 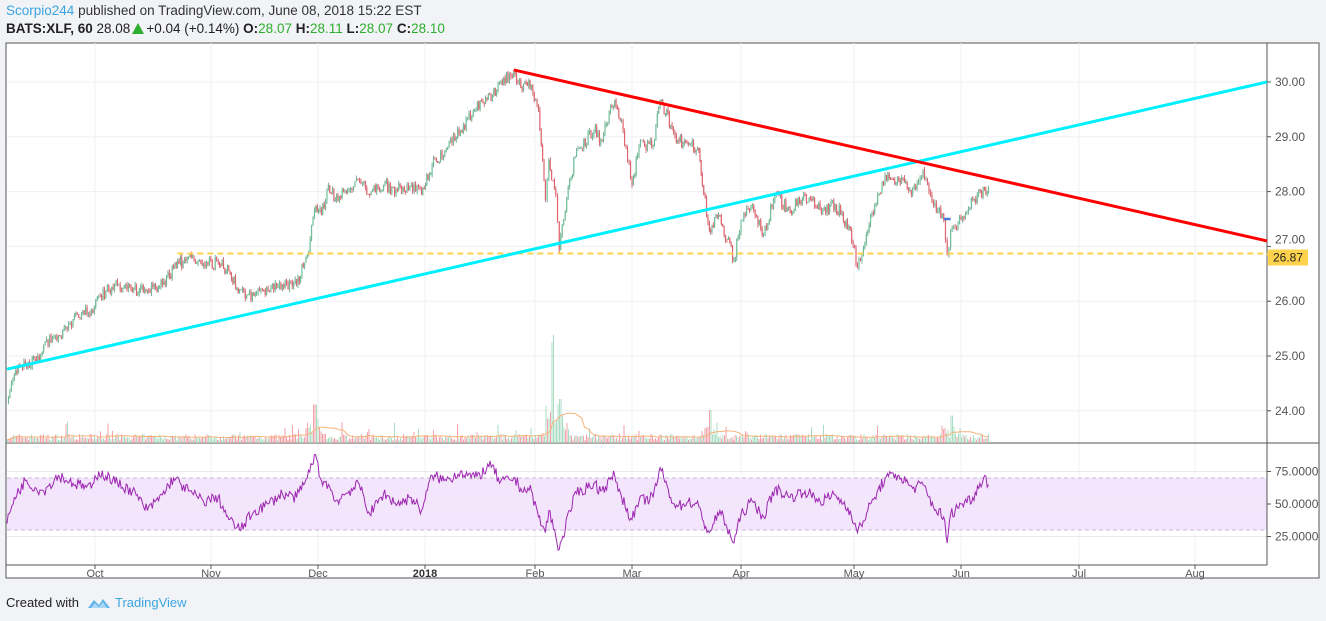 What do you see at coordinates (49, 28) in the screenshot?
I see `symbol-name: BATS:XLF, 60` at bounding box center [49, 28].